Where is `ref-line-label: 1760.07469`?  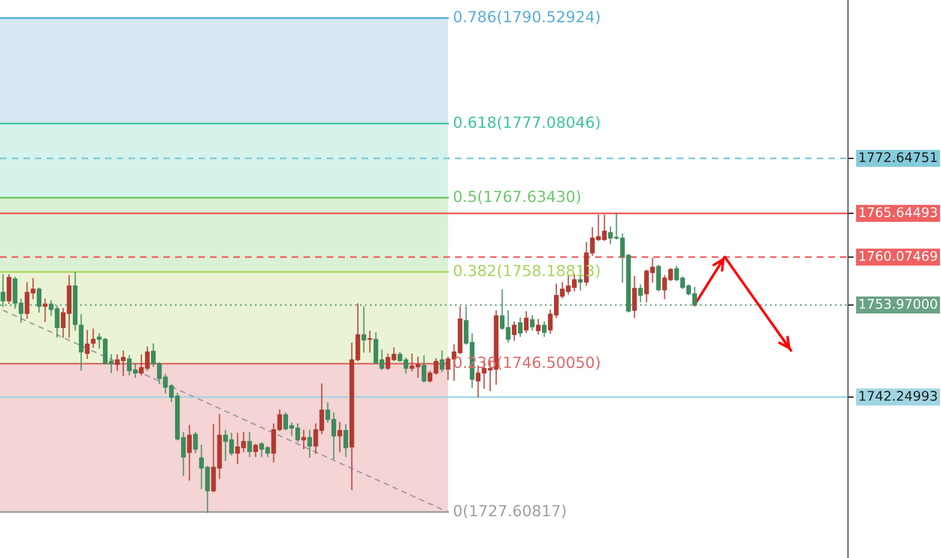 ref-line-label: 1760.07469 is located at coordinates (898, 255).